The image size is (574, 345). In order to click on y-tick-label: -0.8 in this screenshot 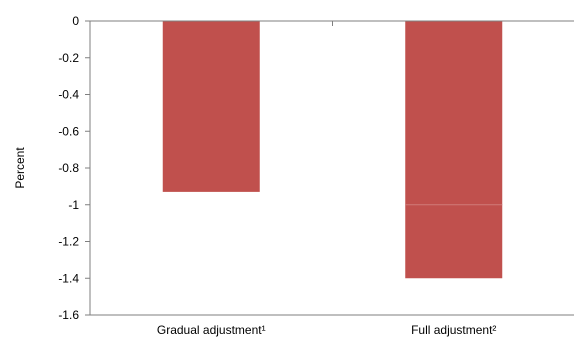, I will do `click(68, 168)`.